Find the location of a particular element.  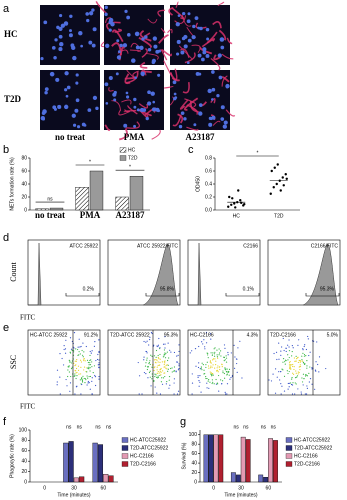

y-tick-label: 80 is located at coordinates (24, 441).